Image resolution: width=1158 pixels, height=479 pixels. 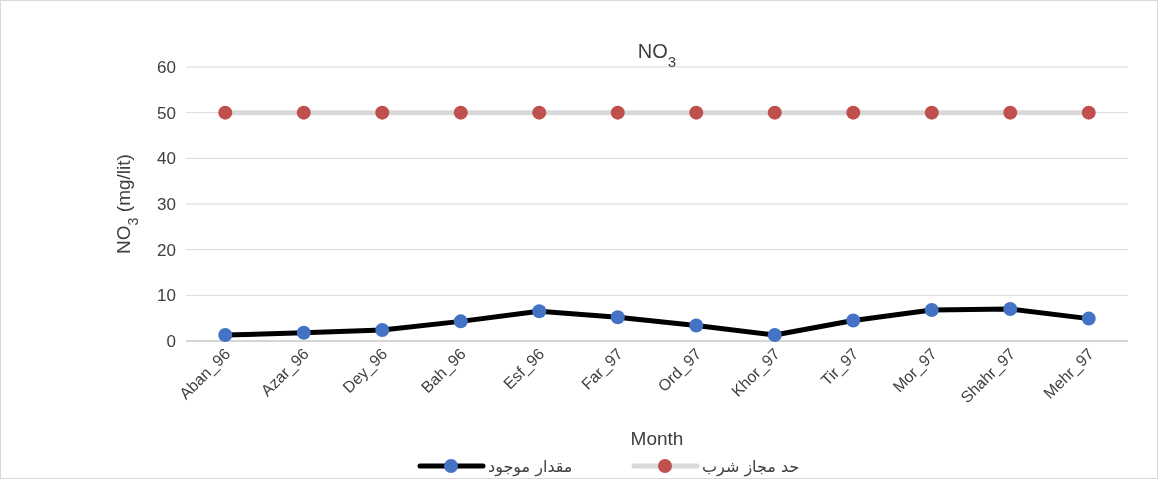 I want to click on y-tick-label: 40, so click(x=166, y=159).